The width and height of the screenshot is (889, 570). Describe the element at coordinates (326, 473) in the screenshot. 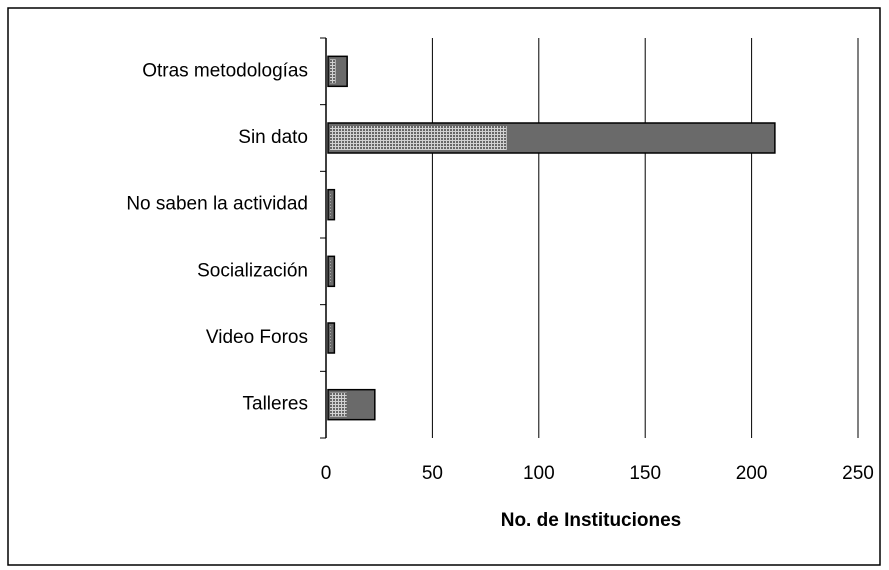

I see `x-tick-label: 0` at that location.